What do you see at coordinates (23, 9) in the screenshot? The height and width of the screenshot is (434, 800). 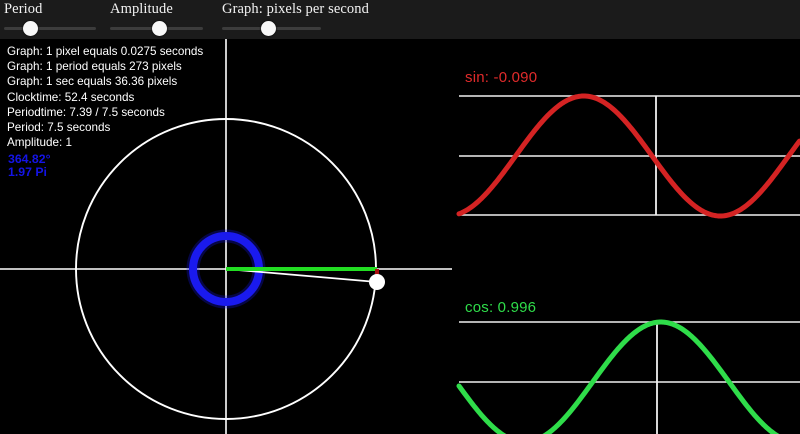 I see `period-slider-label: Period` at bounding box center [23, 9].